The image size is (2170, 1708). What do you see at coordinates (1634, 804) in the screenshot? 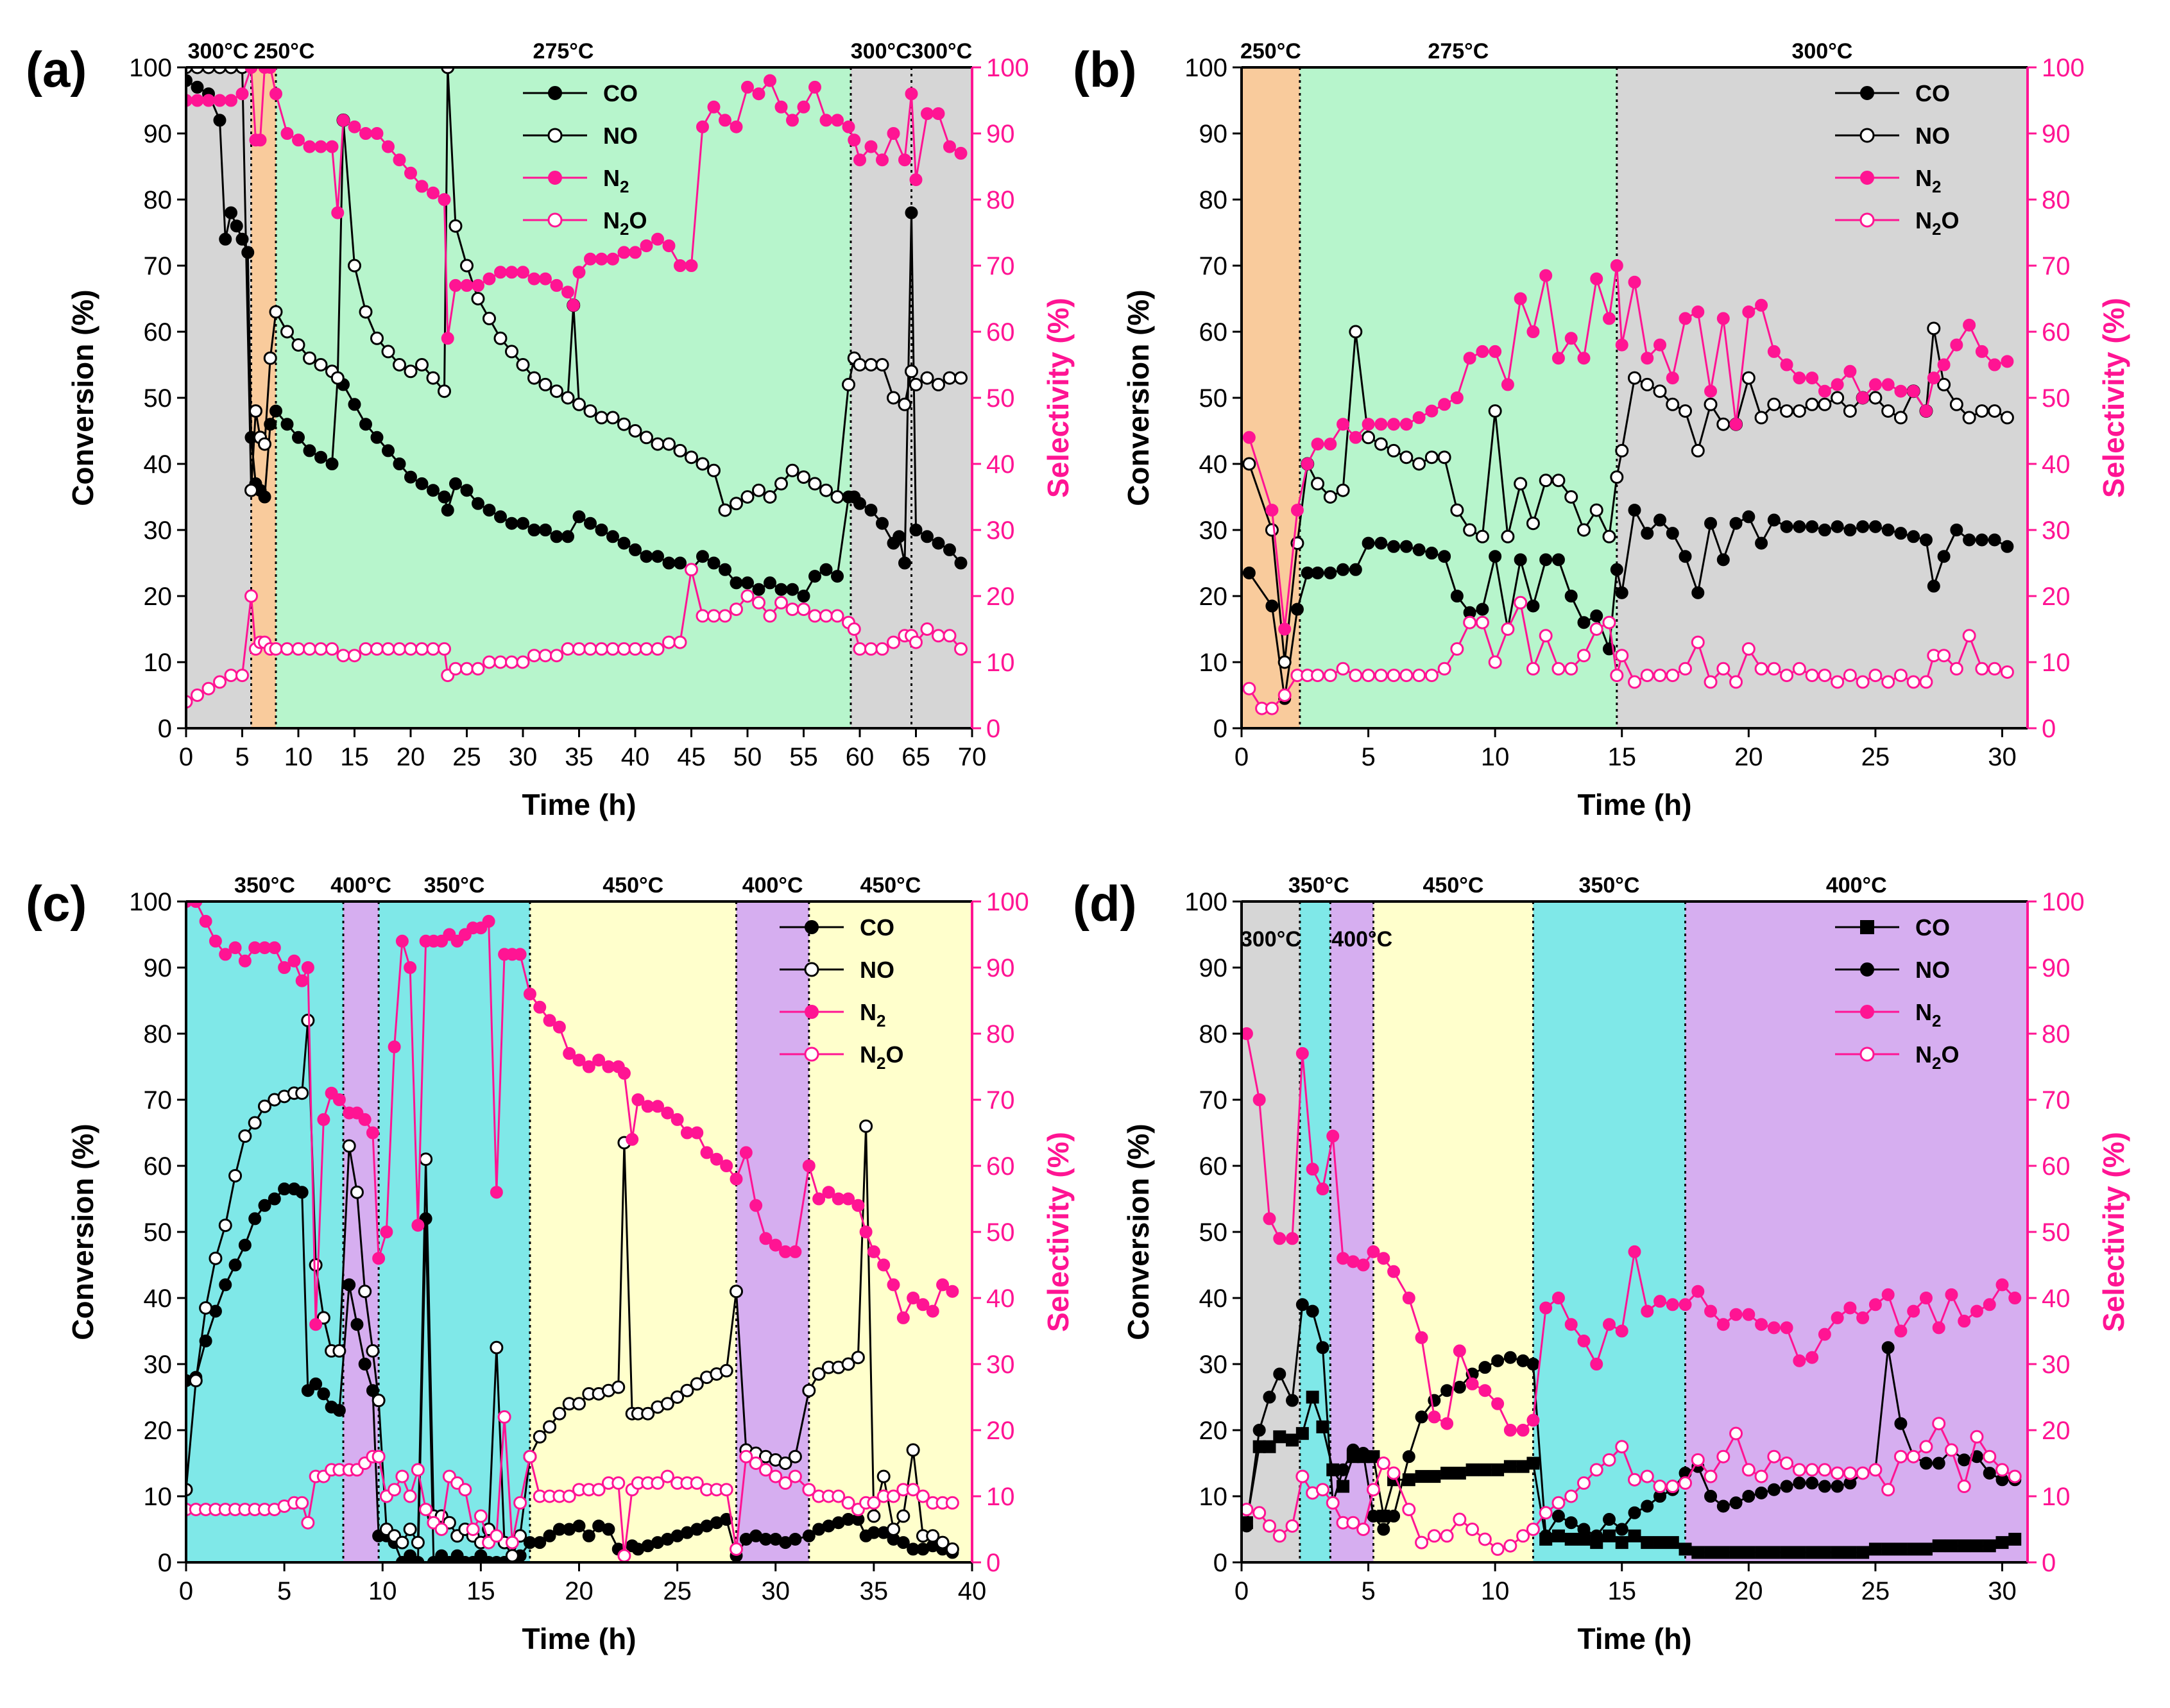
I see `x-axis-title: Time (h)` at bounding box center [1634, 804].